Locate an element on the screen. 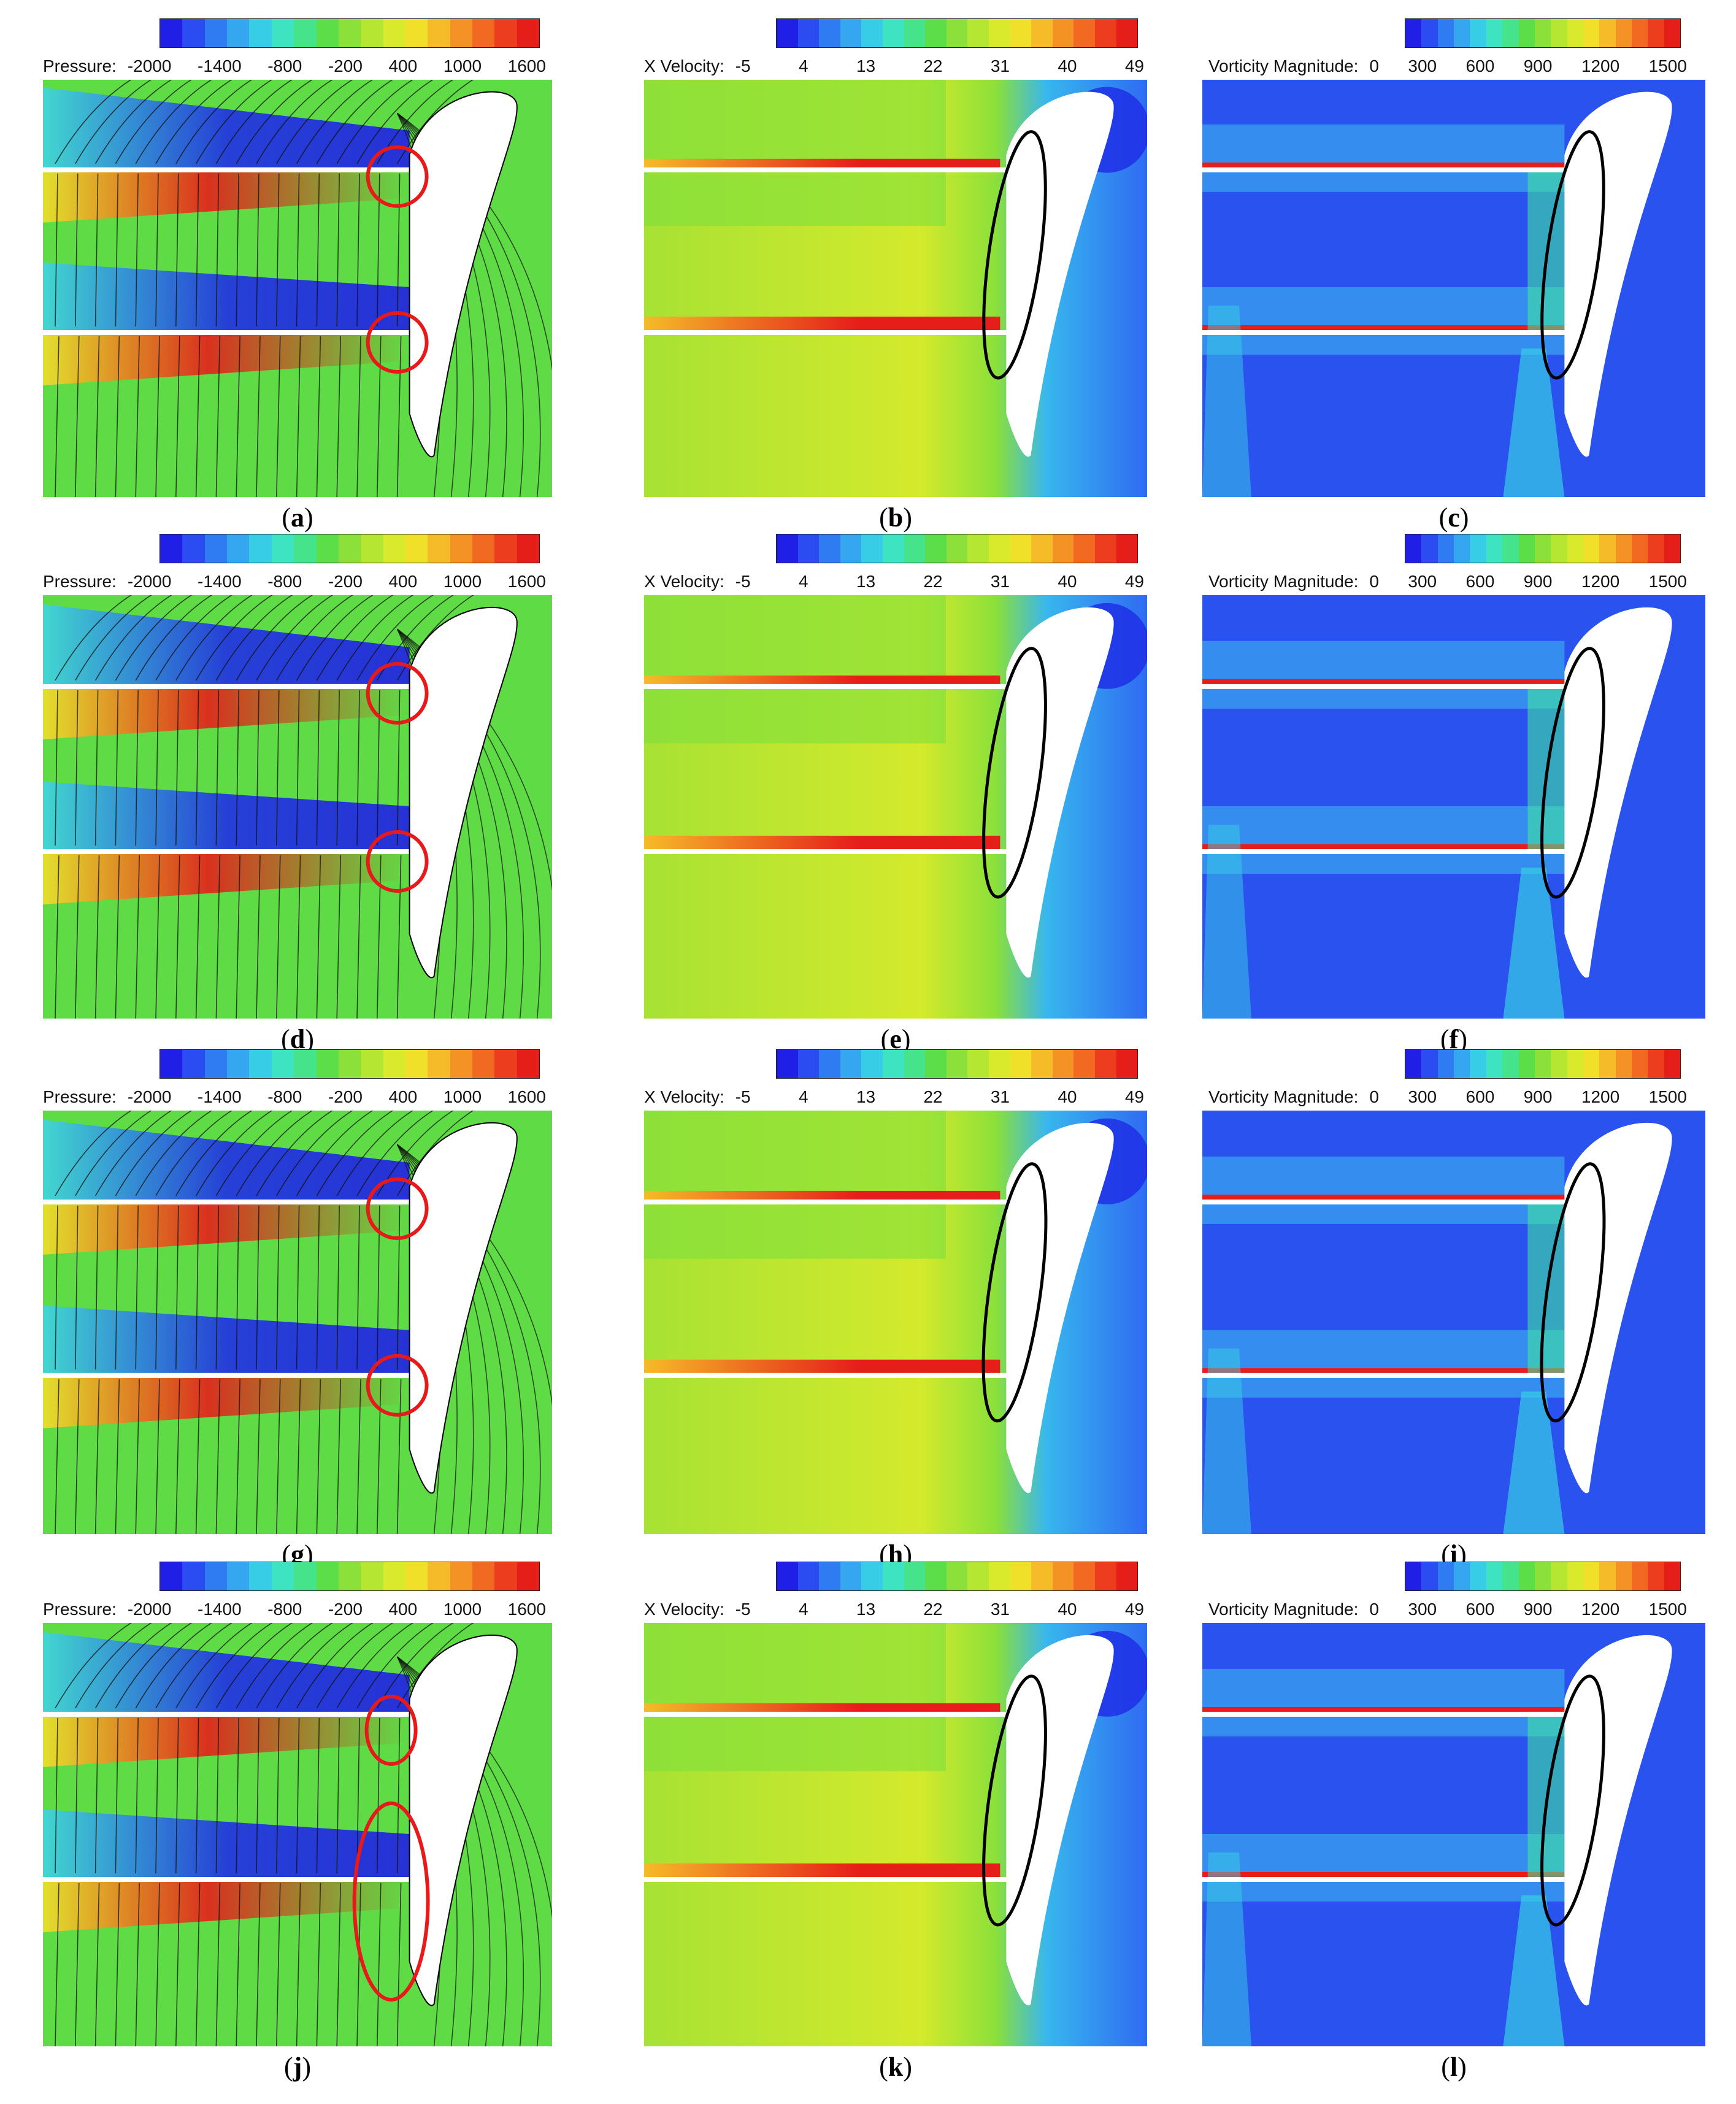 This screenshot has width=1736, height=2104. colorbar-l is located at coordinates (1543, 1576).